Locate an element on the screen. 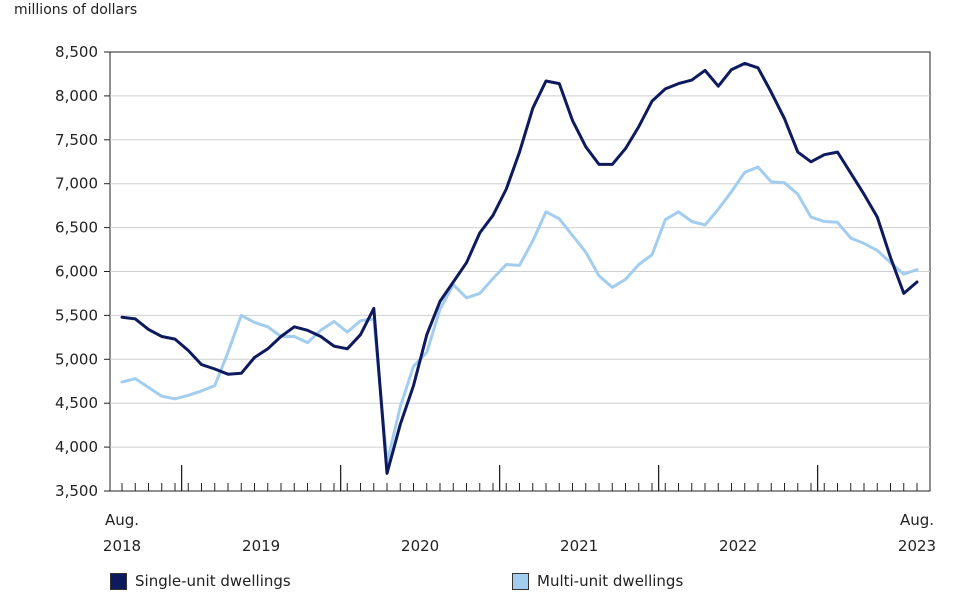 This screenshot has width=980, height=608. legend-swatch-multi-unit is located at coordinates (520, 581).